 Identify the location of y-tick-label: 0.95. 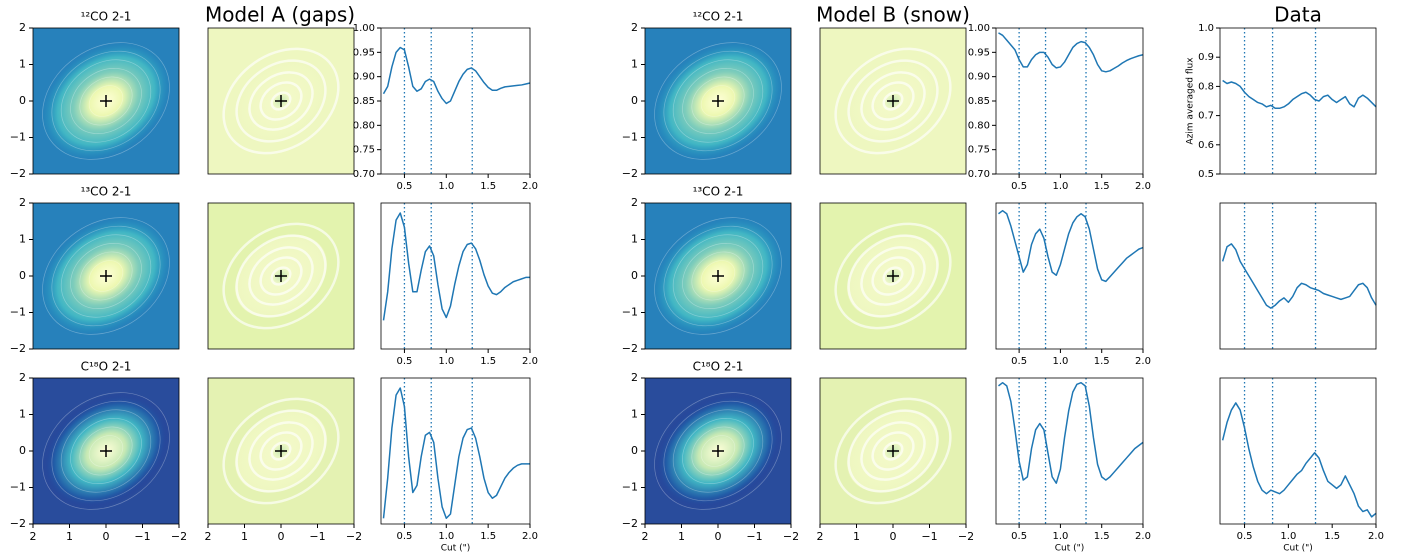
(979, 52).